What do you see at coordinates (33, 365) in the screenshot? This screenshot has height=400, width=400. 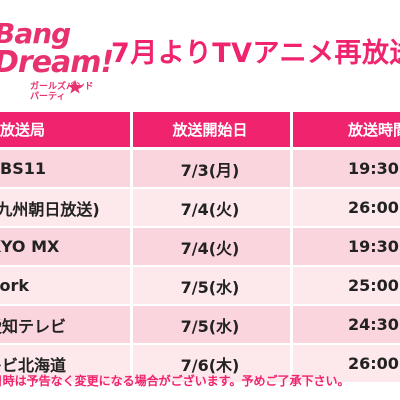 I see `station-cell: テレビ北海道` at bounding box center [33, 365].